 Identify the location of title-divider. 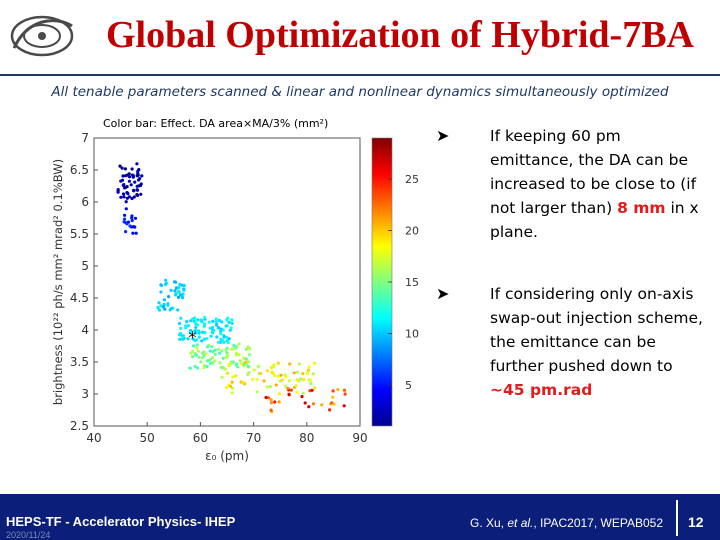
(360, 75).